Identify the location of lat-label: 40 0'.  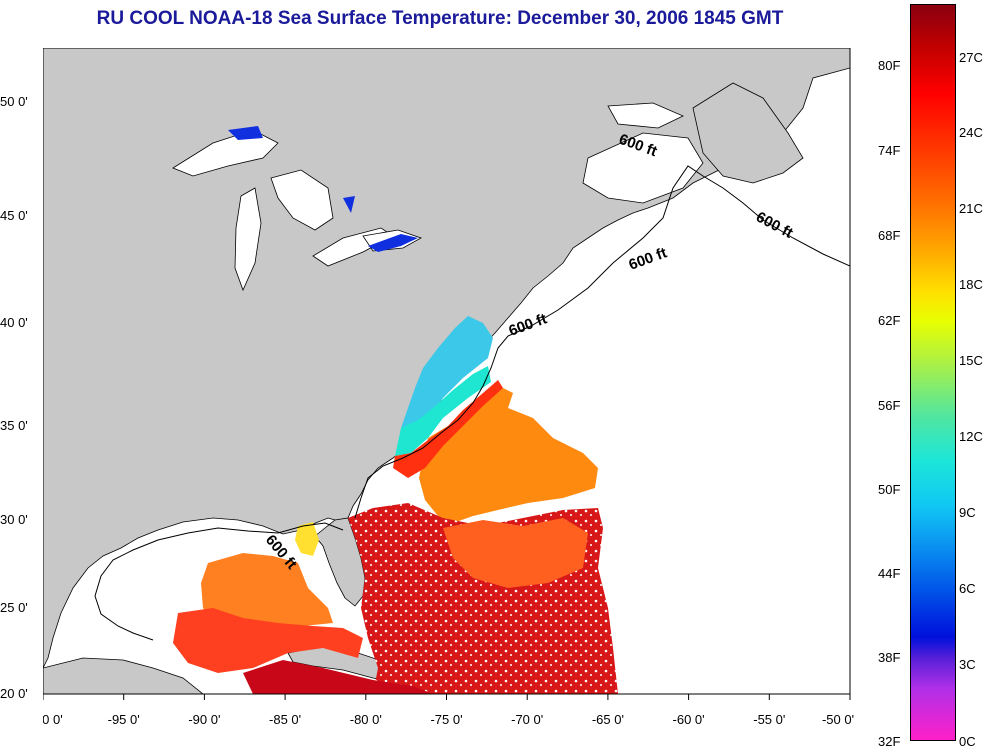
(14, 322).